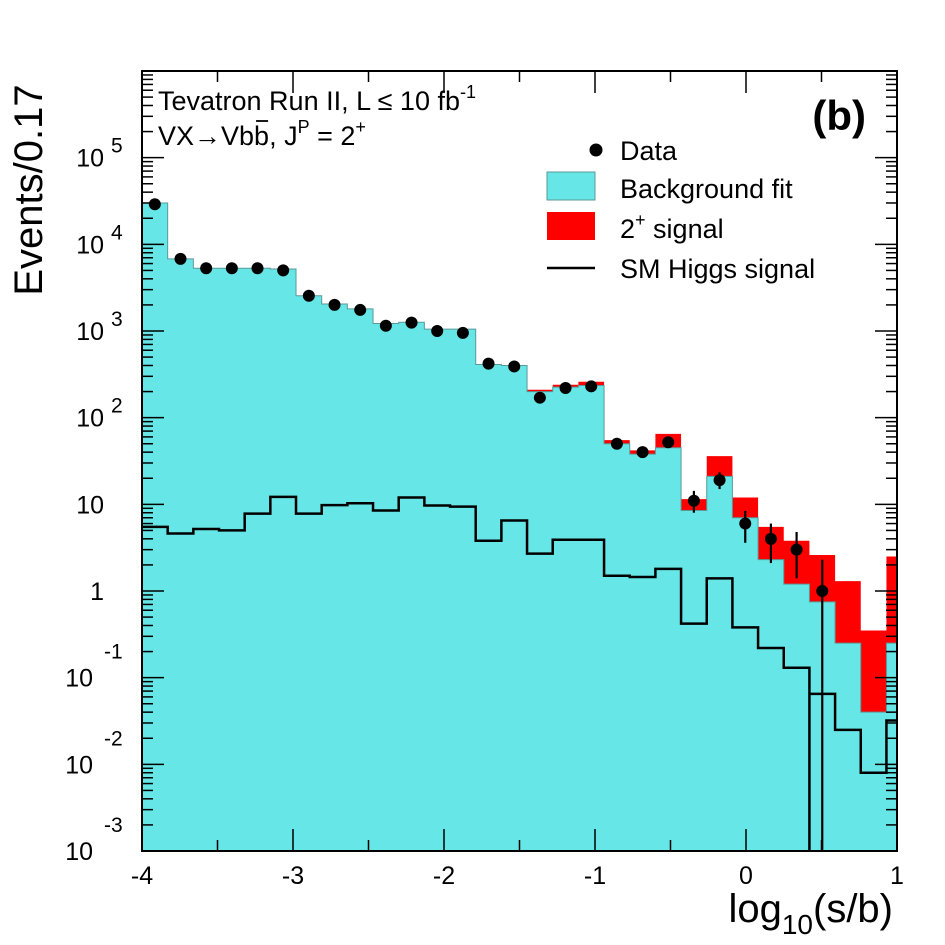 The width and height of the screenshot is (945, 945). I want to click on annotation-line2-pre: VX→Vb, so click(206, 136).